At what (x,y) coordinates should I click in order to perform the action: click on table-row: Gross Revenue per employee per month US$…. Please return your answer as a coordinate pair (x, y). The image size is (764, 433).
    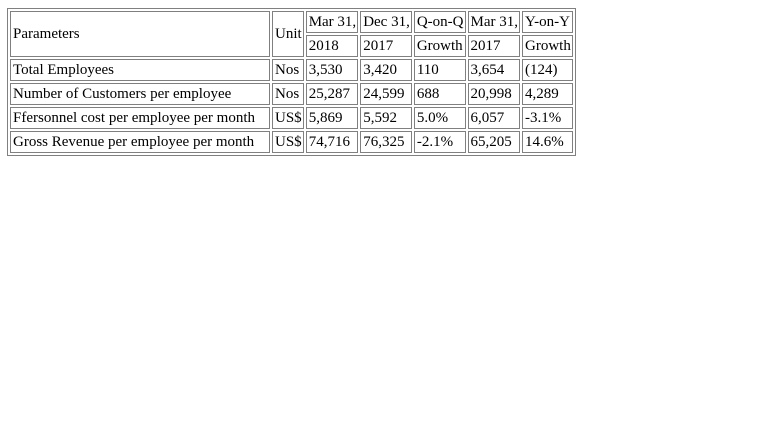
    Looking at the image, I should click on (291, 142).